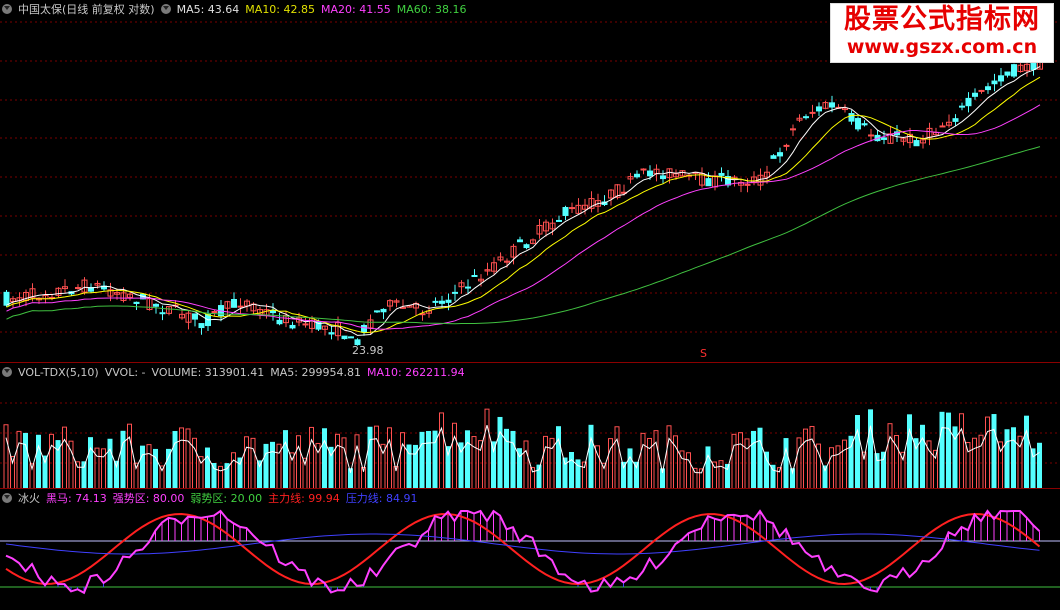  I want to click on volume-ma5-line, so click(522, 449).